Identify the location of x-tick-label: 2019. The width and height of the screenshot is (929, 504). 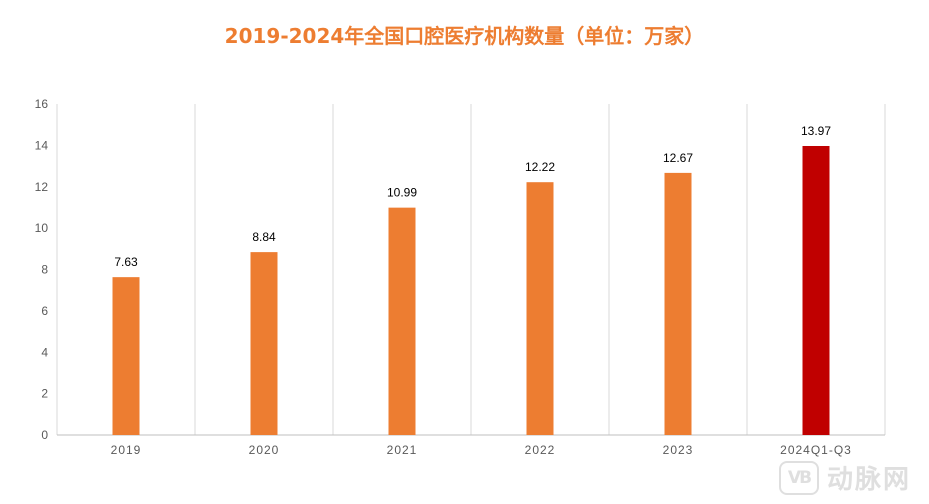
(126, 450).